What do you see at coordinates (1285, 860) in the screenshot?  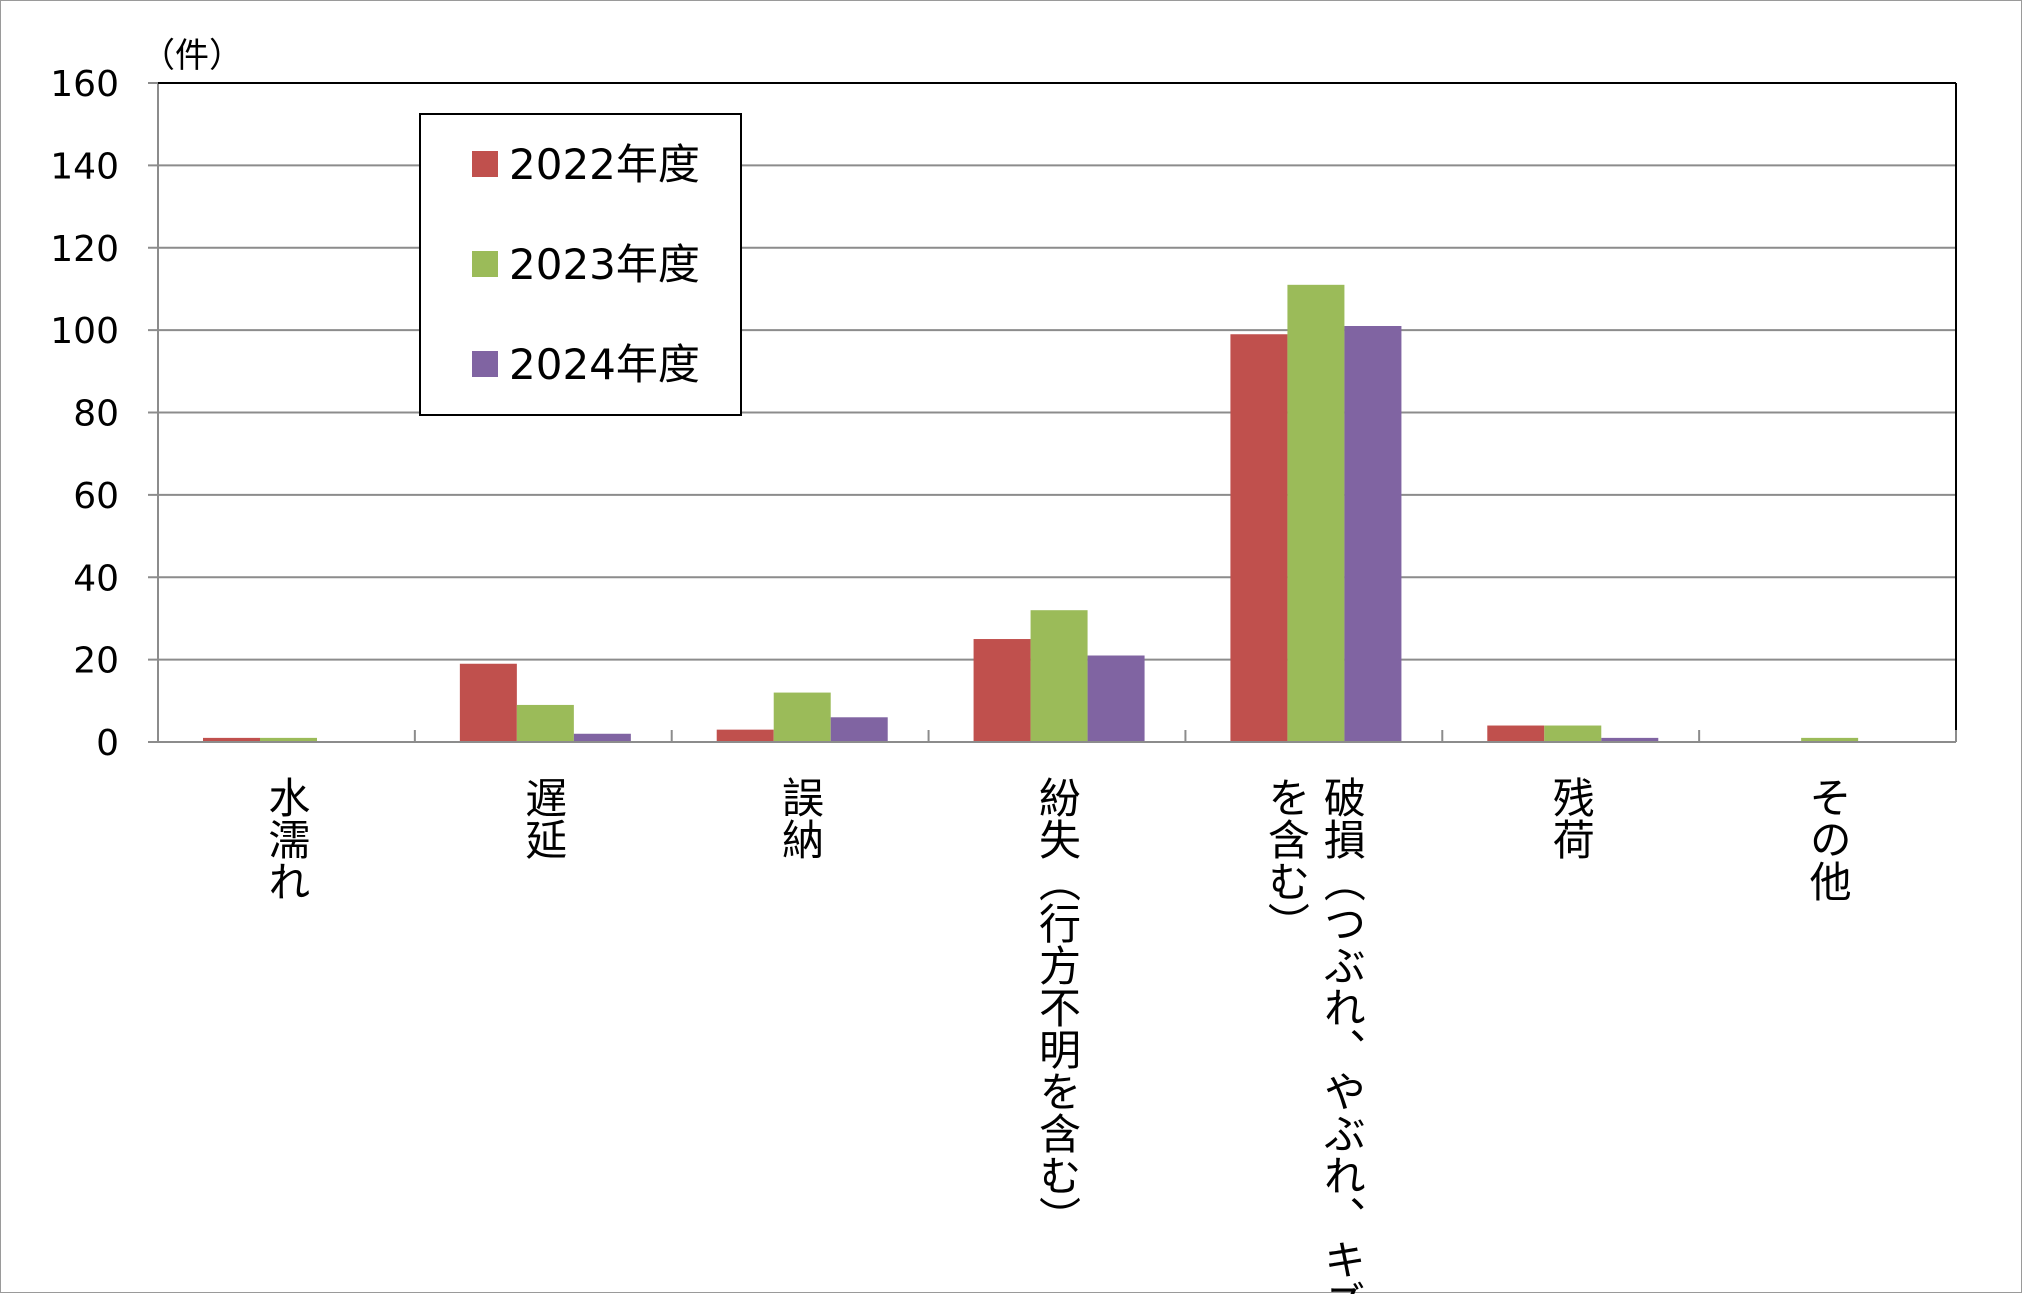 I see `x-category-label: を含む）` at bounding box center [1285, 860].